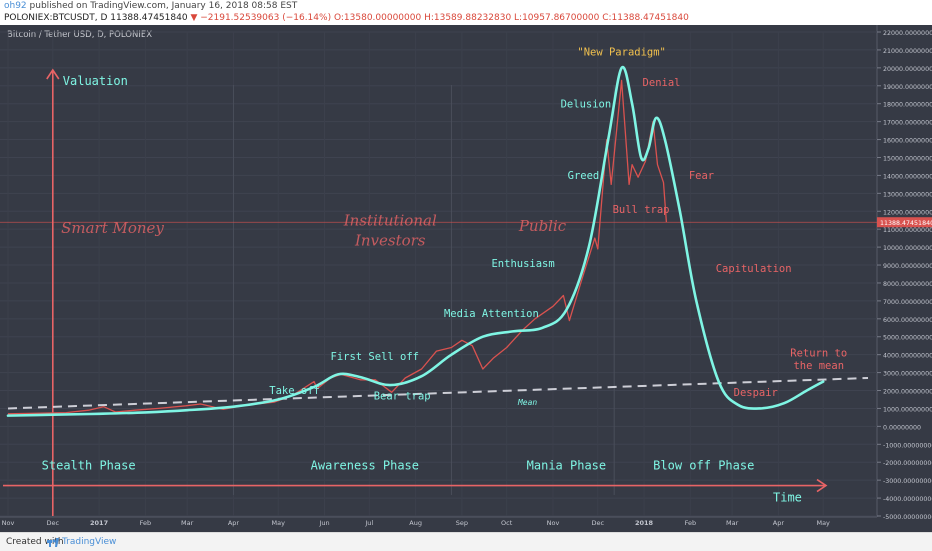  Describe the element at coordinates (907, 176) in the screenshot. I see `y-tick-label: 14000.00000000` at that location.